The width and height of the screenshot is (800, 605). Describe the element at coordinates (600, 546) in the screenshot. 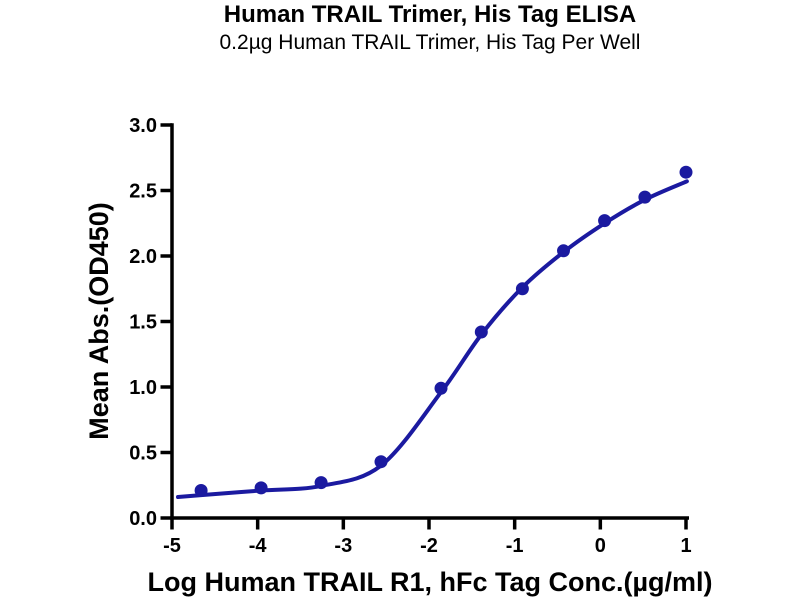

I see `x-tick-label: 0` at that location.